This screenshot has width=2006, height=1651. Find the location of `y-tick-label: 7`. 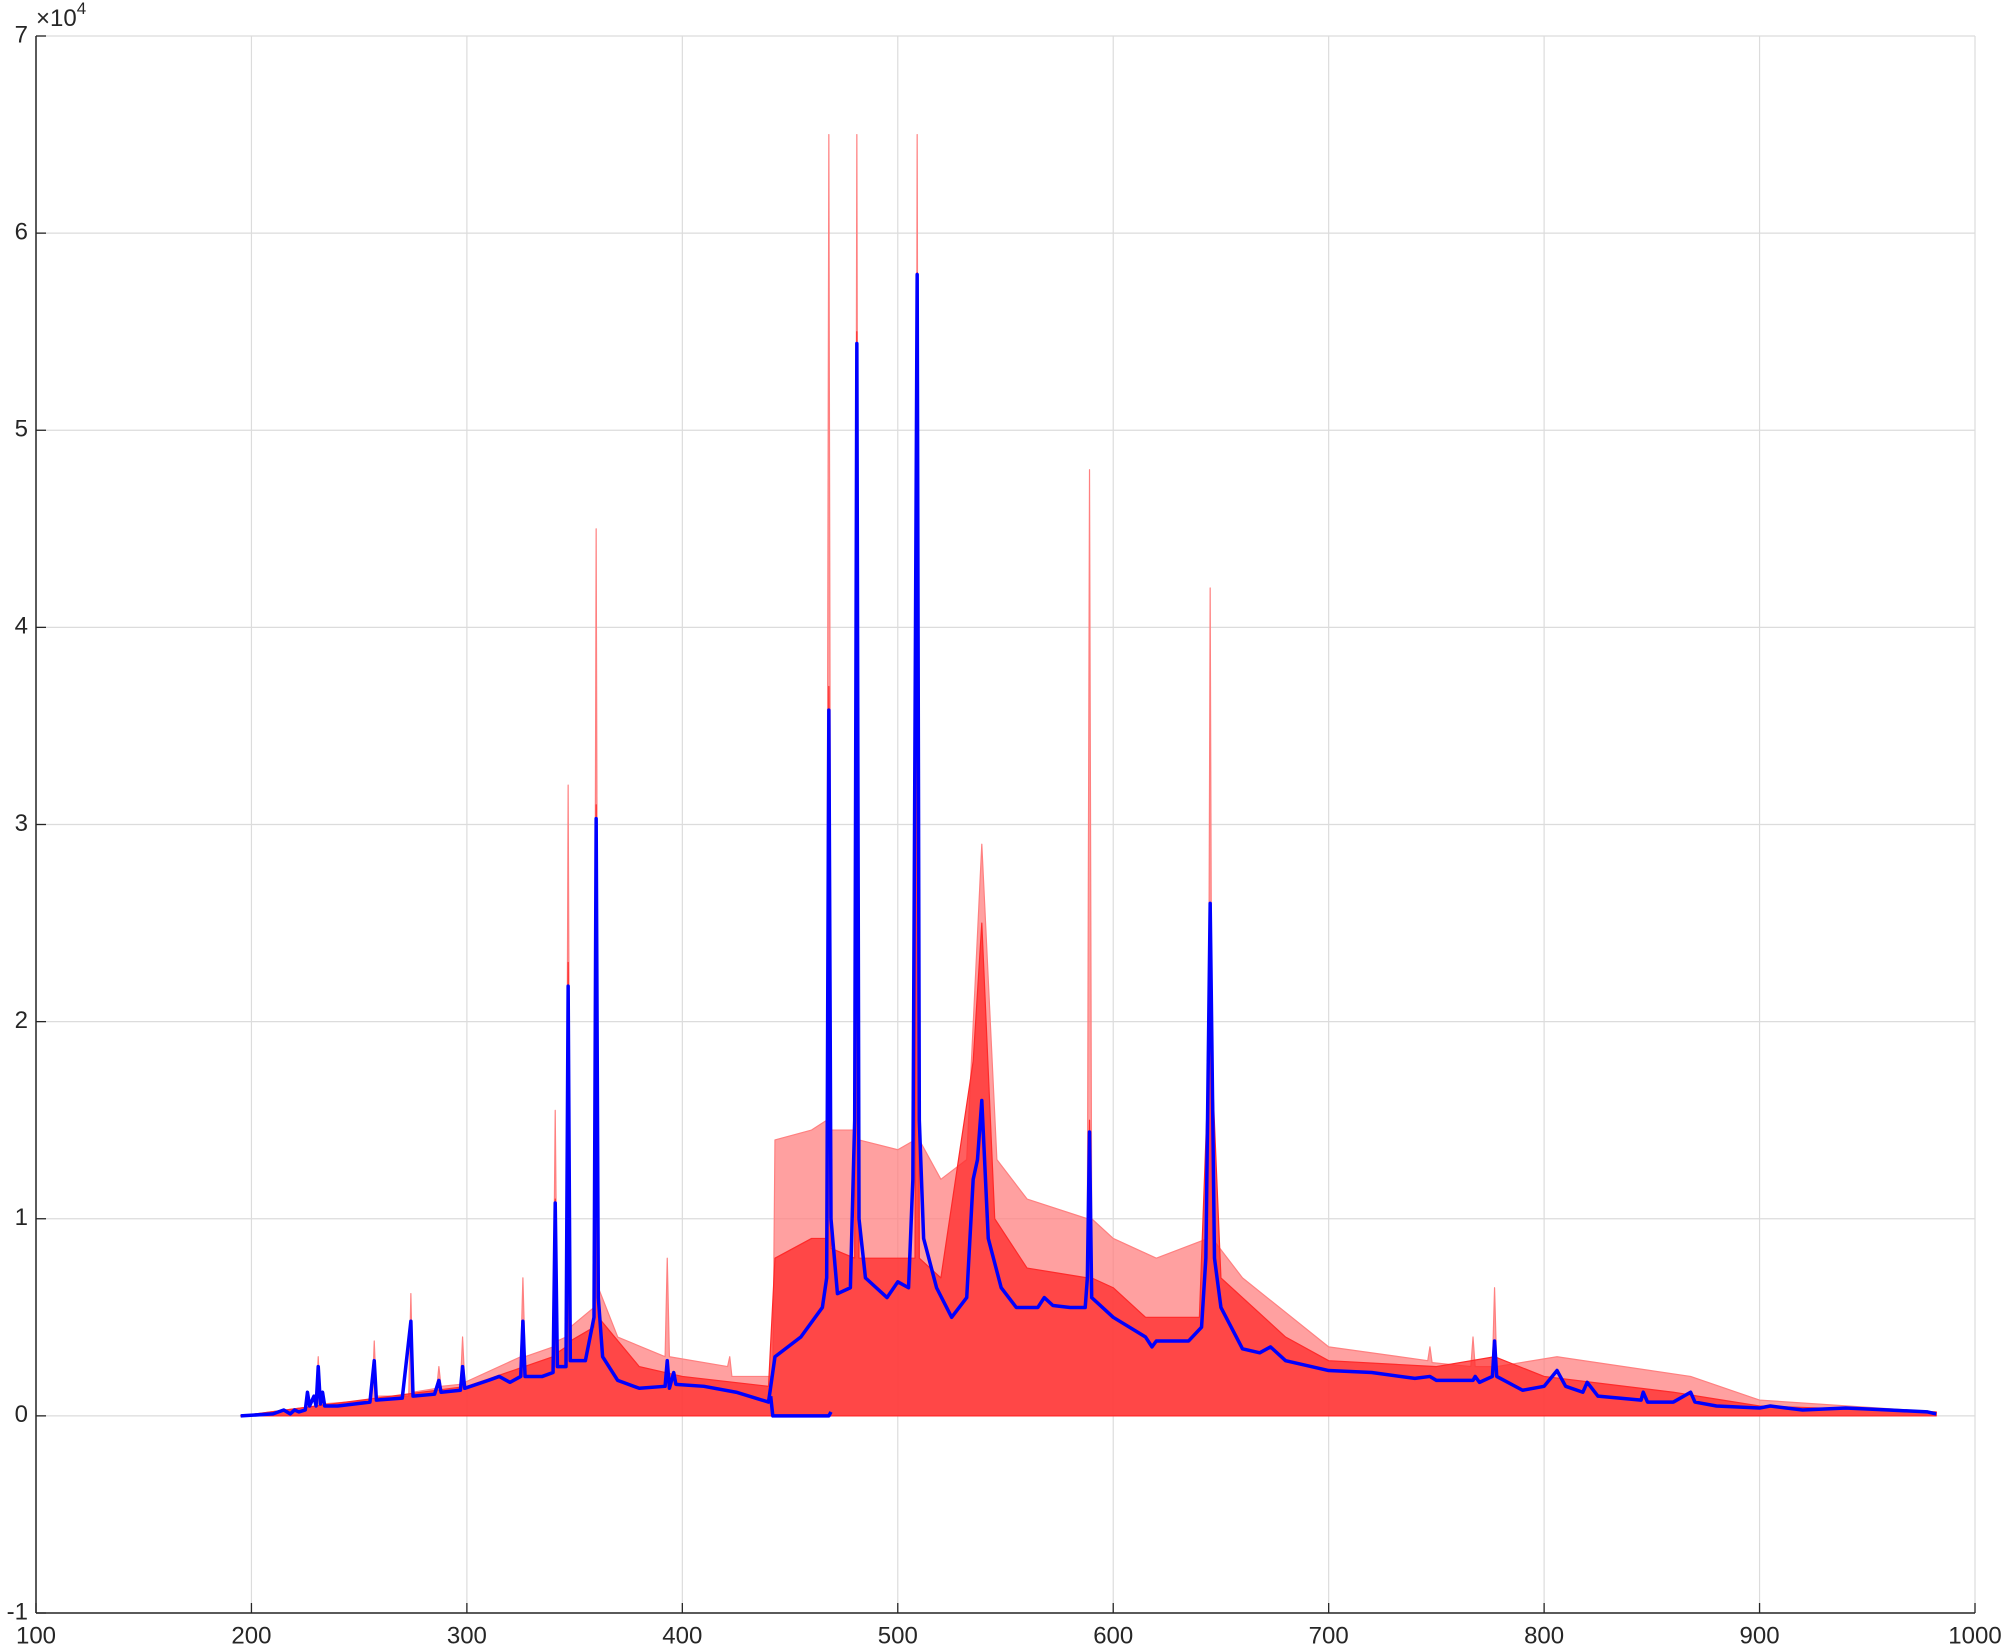

y-tick-label: 7 is located at coordinates (21, 34).